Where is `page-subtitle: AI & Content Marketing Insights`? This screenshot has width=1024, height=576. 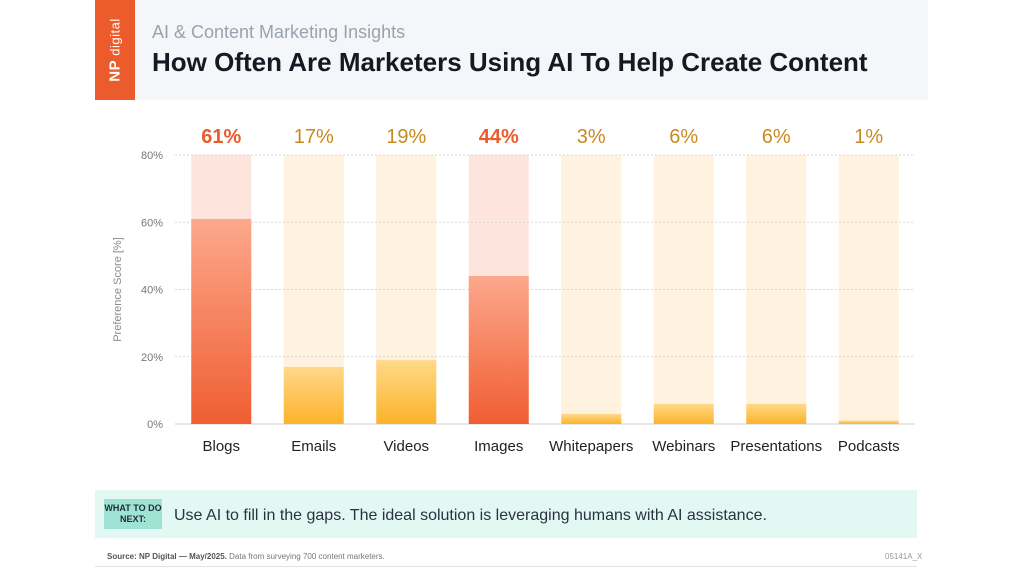
page-subtitle: AI & Content Marketing Insights is located at coordinates (279, 32).